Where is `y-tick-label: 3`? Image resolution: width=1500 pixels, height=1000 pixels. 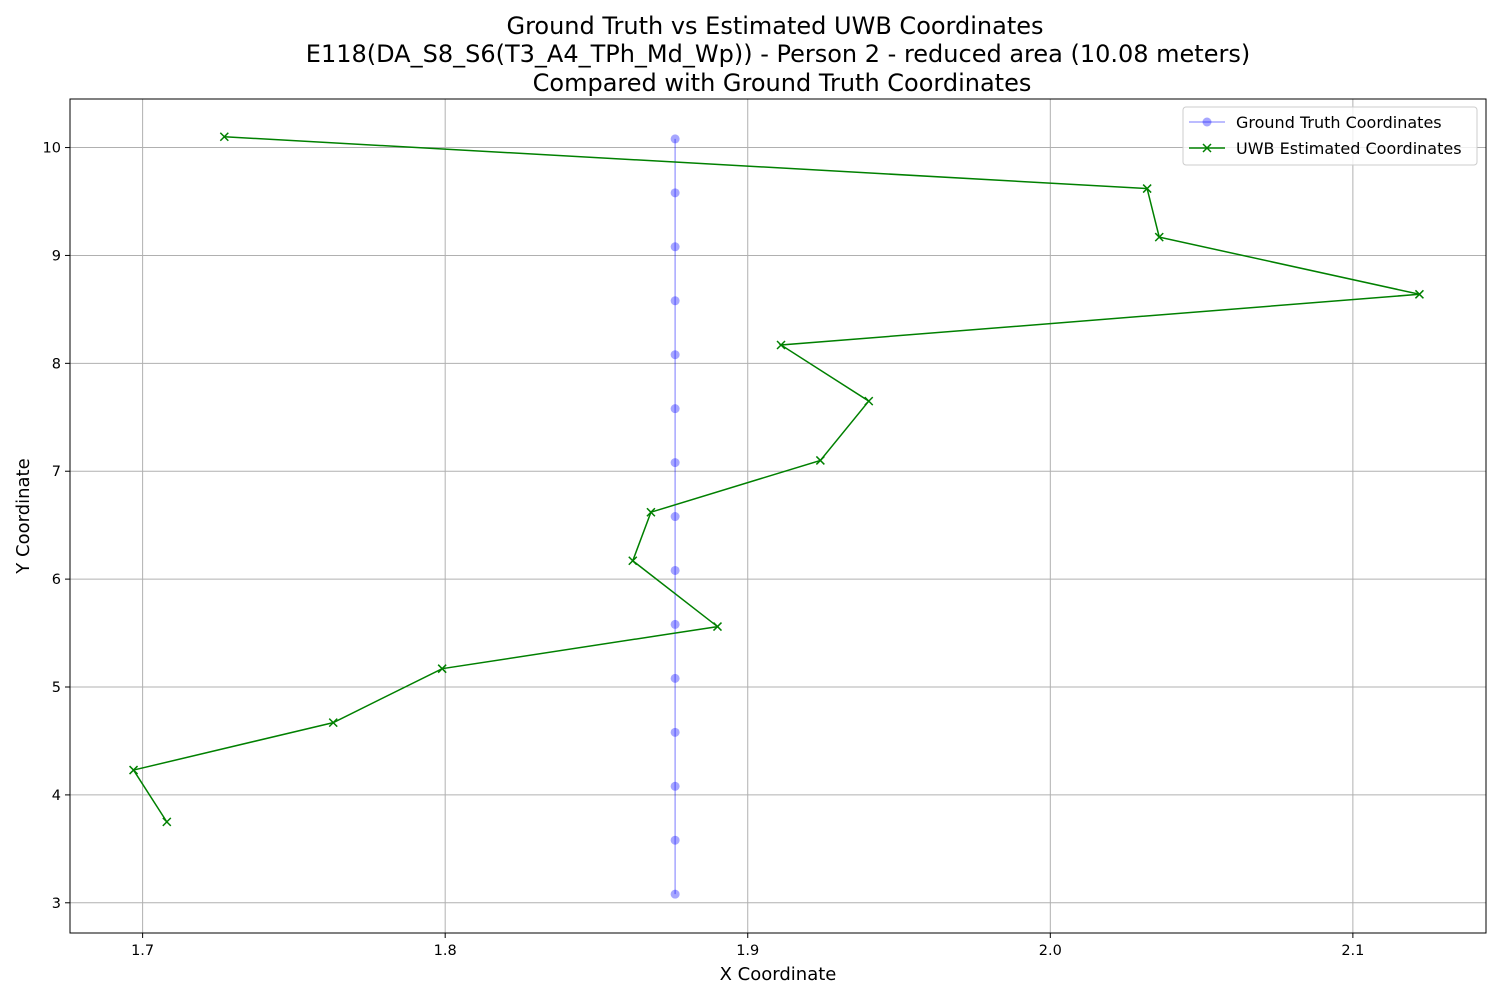
y-tick-label: 3 is located at coordinates (56, 904).